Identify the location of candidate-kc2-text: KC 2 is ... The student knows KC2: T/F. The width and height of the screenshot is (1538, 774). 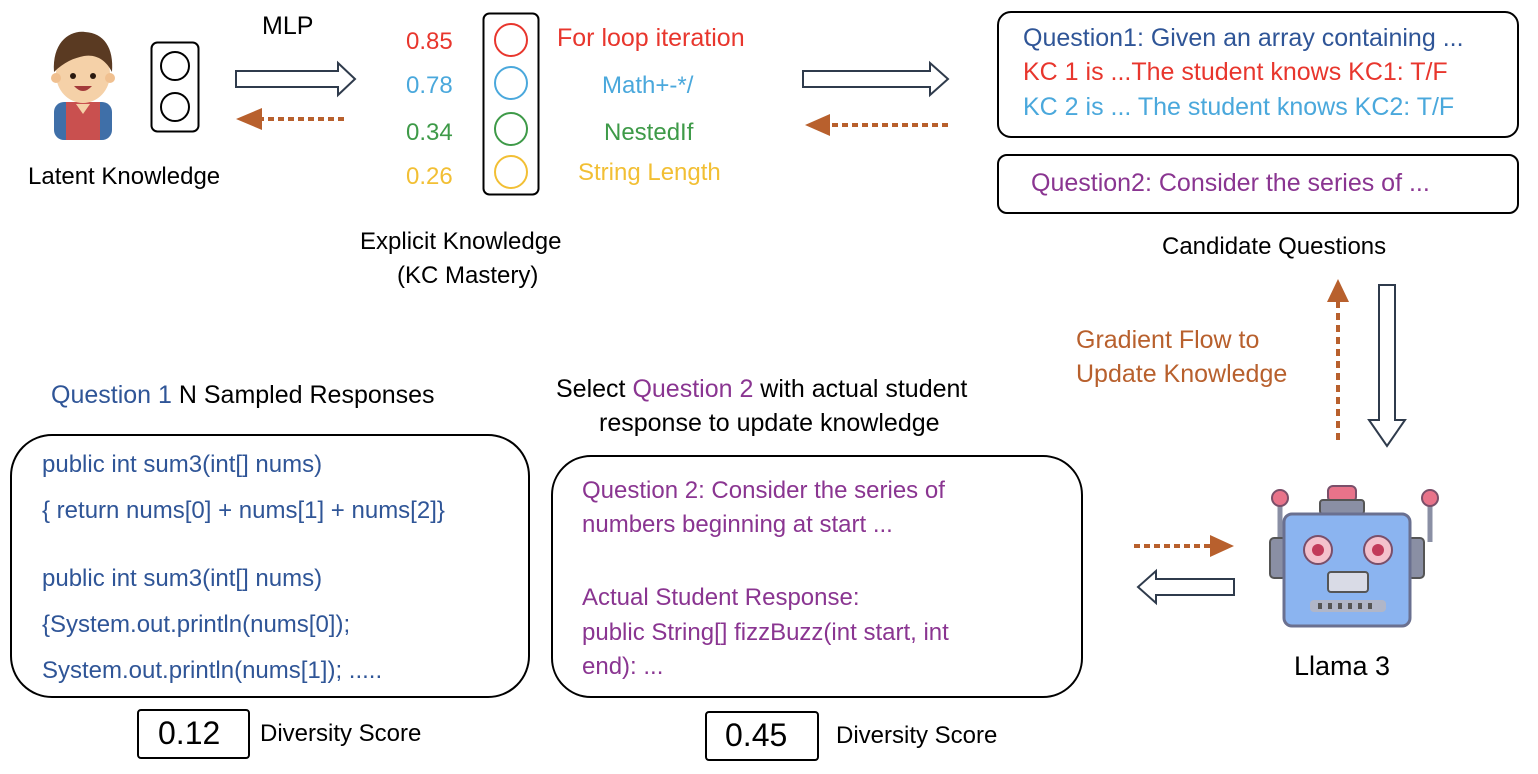
(1239, 107).